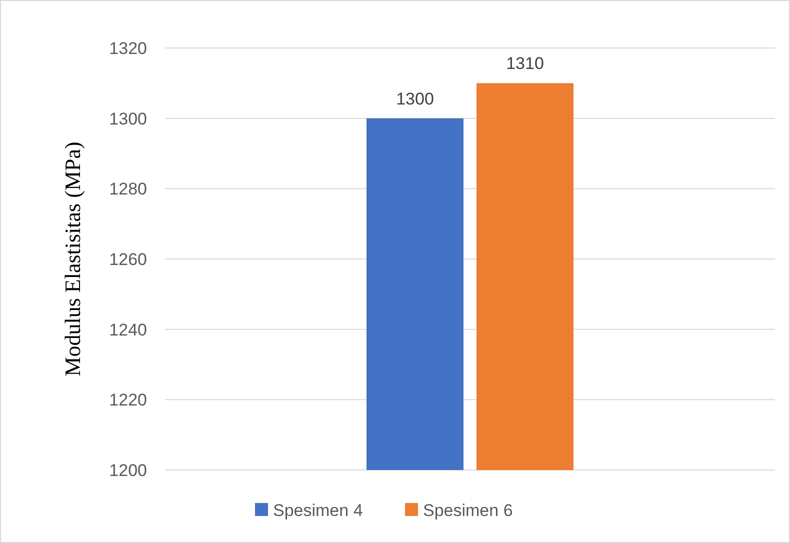 This screenshot has width=790, height=543. What do you see at coordinates (128, 189) in the screenshot?
I see `y-tick-label: 1280` at bounding box center [128, 189].